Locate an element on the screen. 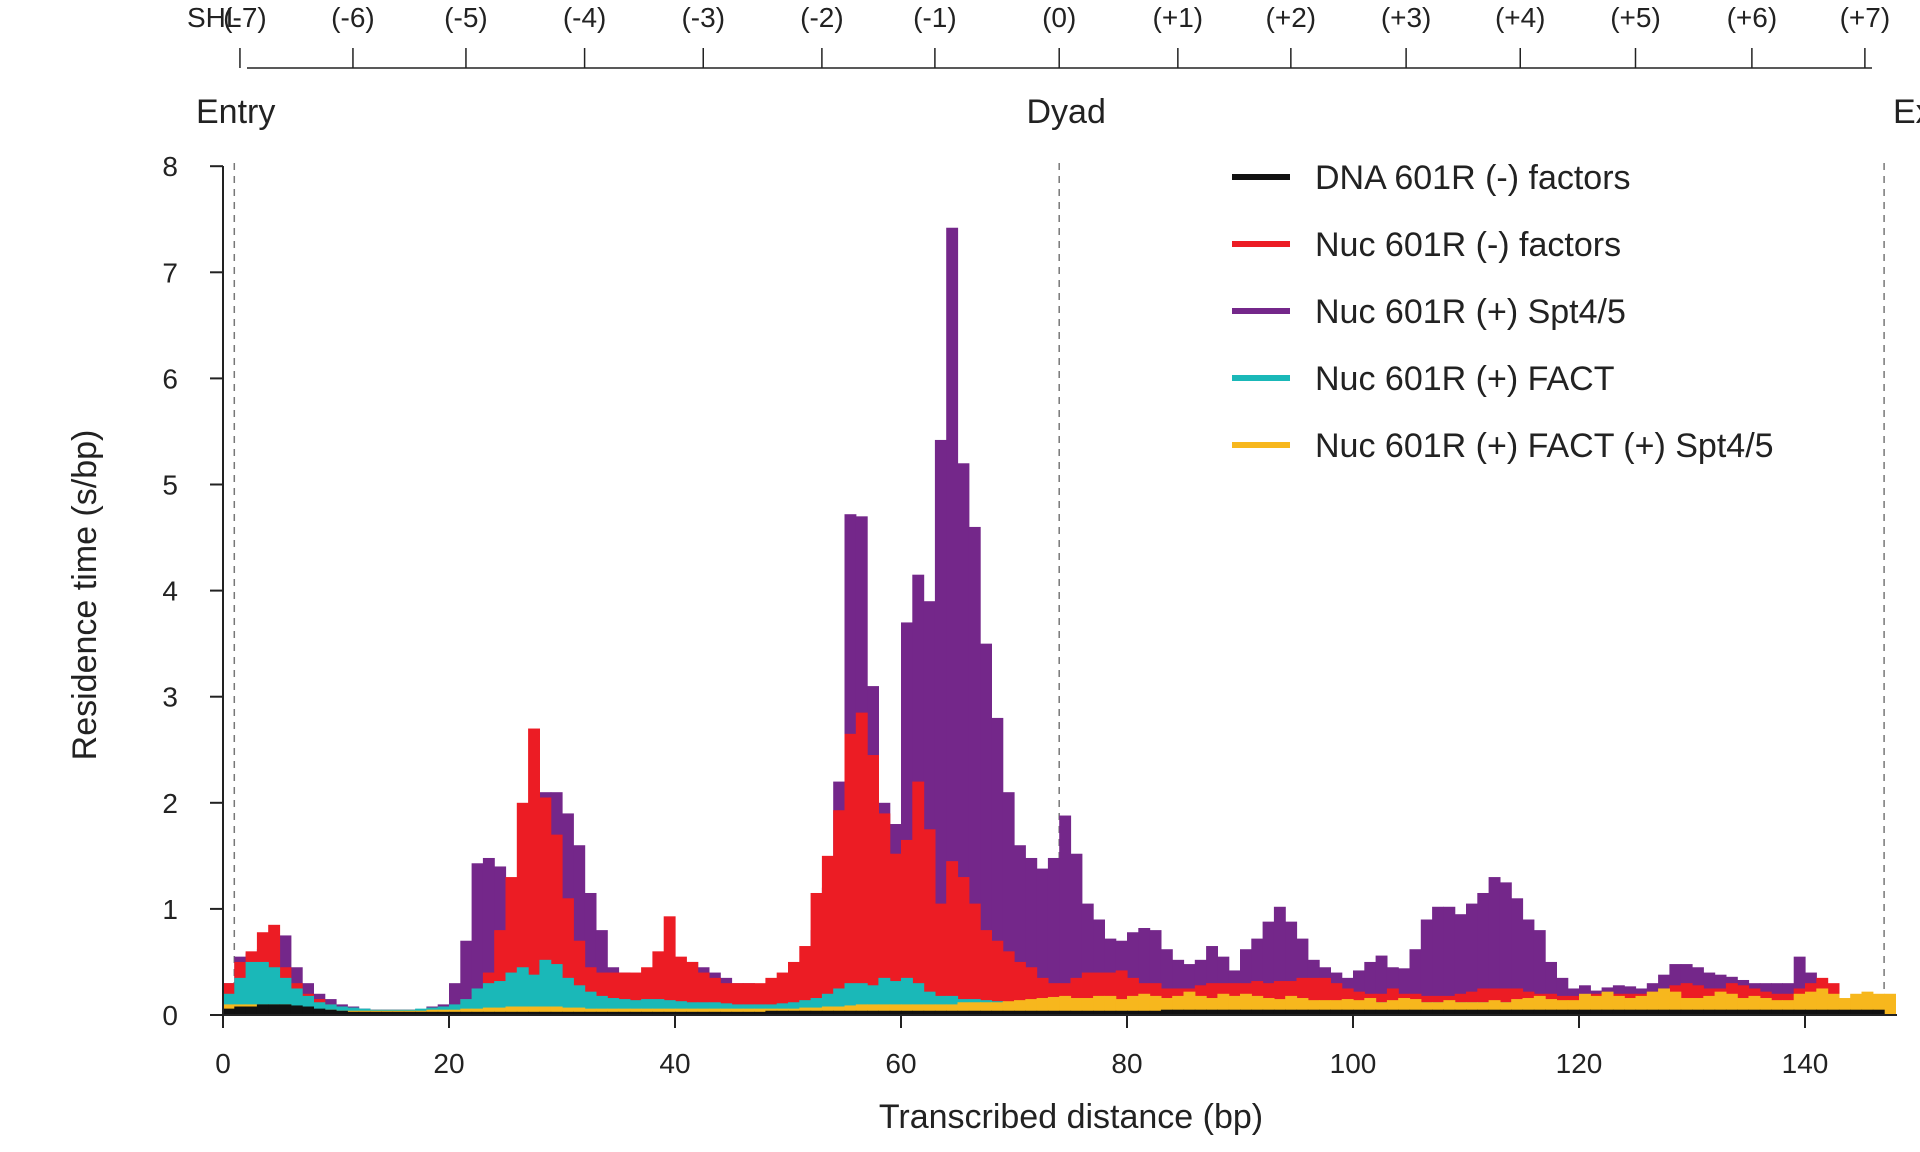 The height and width of the screenshot is (1152, 1920). x-tick-label: 60 is located at coordinates (900, 1063).